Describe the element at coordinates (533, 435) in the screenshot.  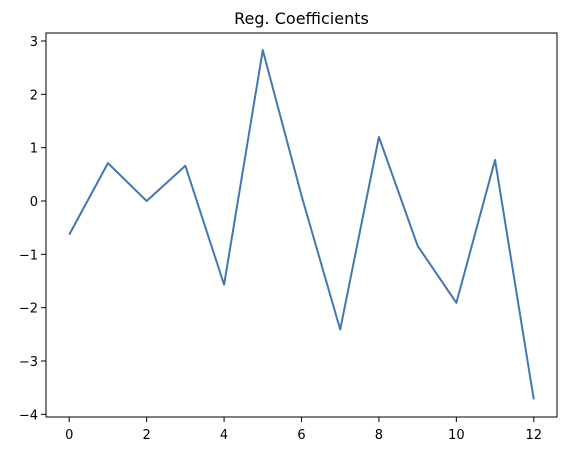
I see `x-tick-label: 12` at that location.